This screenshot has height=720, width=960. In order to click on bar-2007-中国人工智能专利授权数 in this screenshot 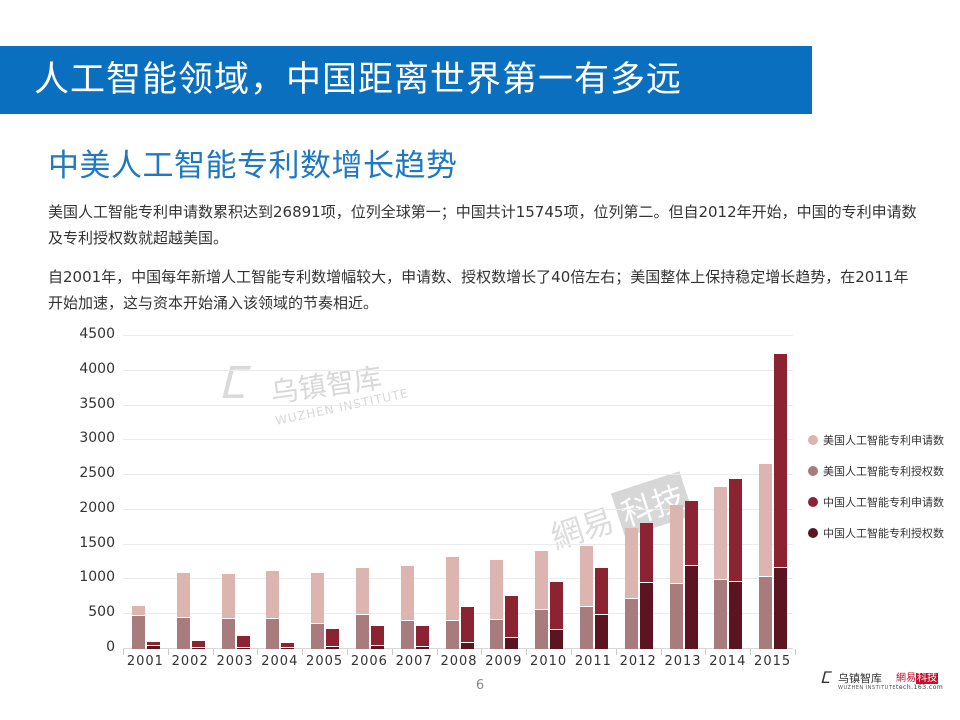, I will do `click(422, 647)`.